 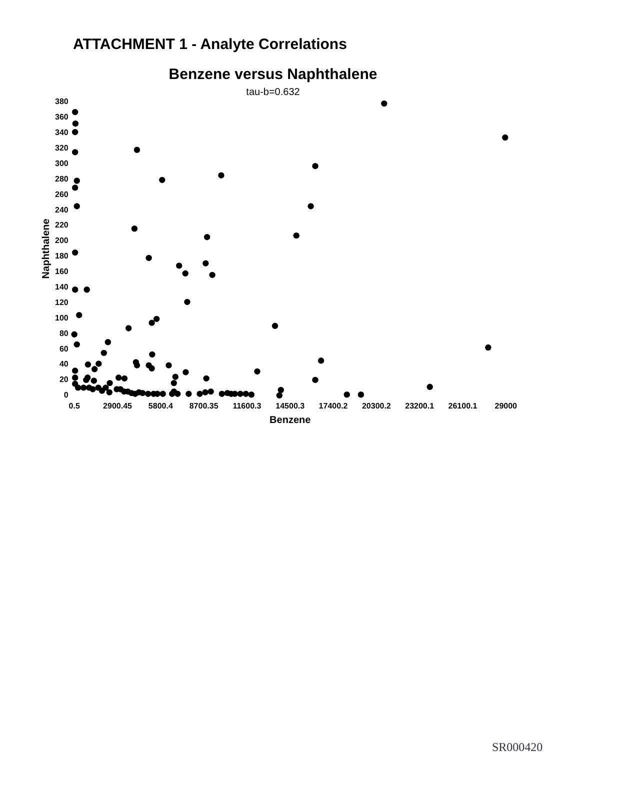 I want to click on y-tick-label: 80, so click(x=64, y=333).